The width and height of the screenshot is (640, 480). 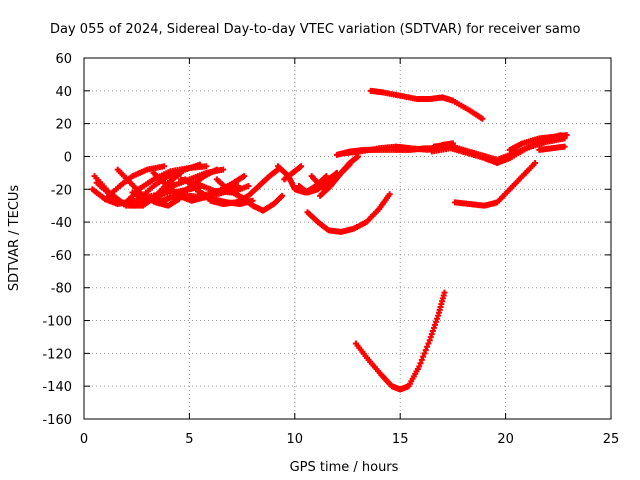 I want to click on y-tick-label: -100, so click(x=57, y=322).